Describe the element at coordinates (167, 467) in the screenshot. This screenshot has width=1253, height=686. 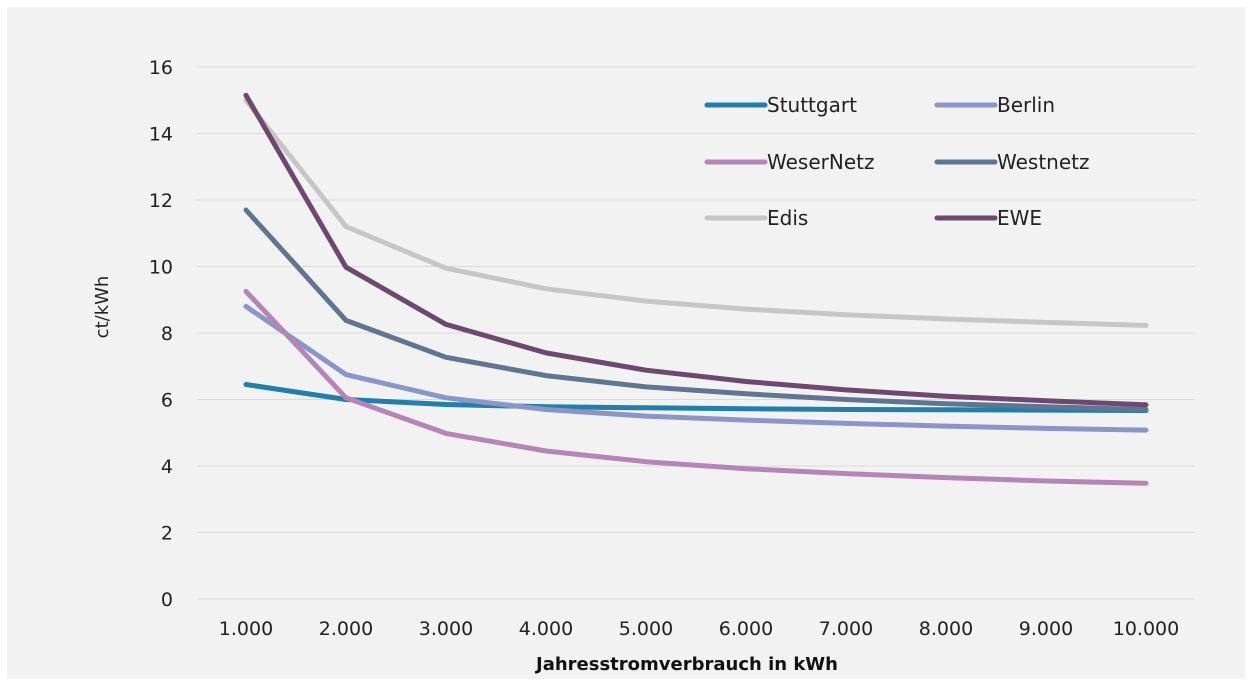
I see `y-tick-label: 4` at that location.